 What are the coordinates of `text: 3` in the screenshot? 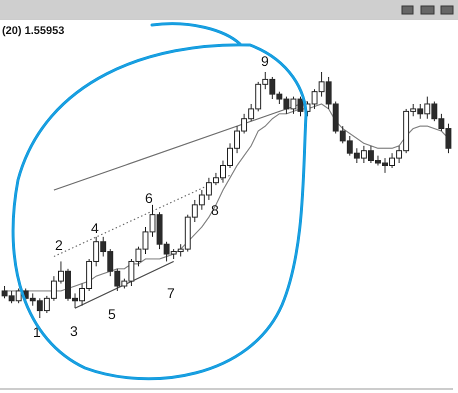 It's located at (74, 331).